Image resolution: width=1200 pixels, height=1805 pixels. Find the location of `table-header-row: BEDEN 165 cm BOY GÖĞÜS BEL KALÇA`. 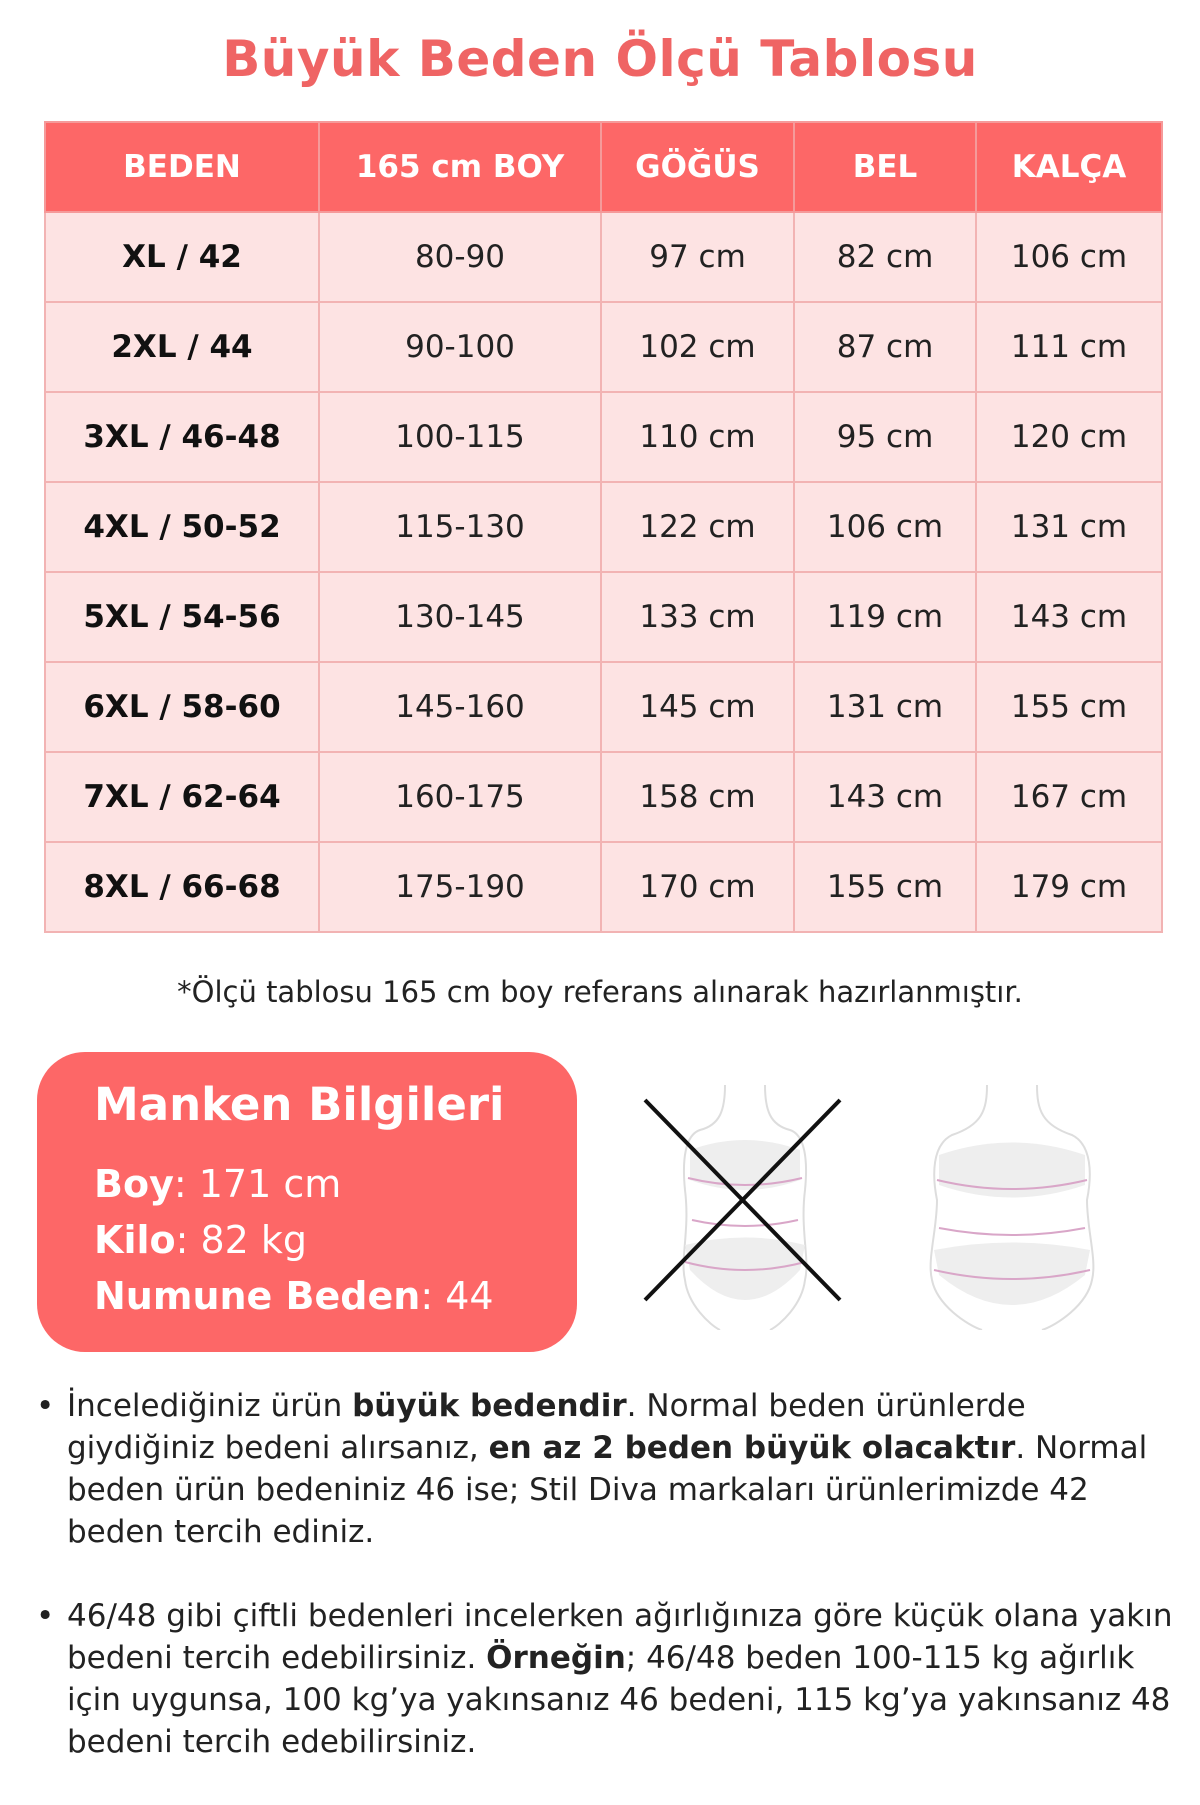

table-header-row: BEDEN 165 cm BOY GÖĞÜS BEL KALÇA is located at coordinates (603, 167).